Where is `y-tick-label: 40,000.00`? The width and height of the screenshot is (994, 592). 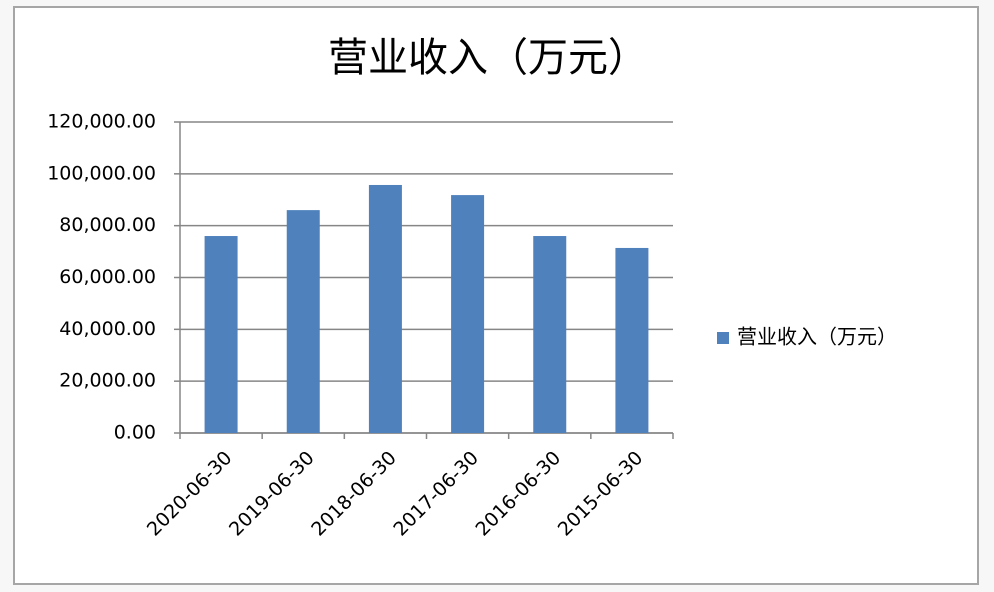 y-tick-label: 40,000.00 is located at coordinates (107, 329).